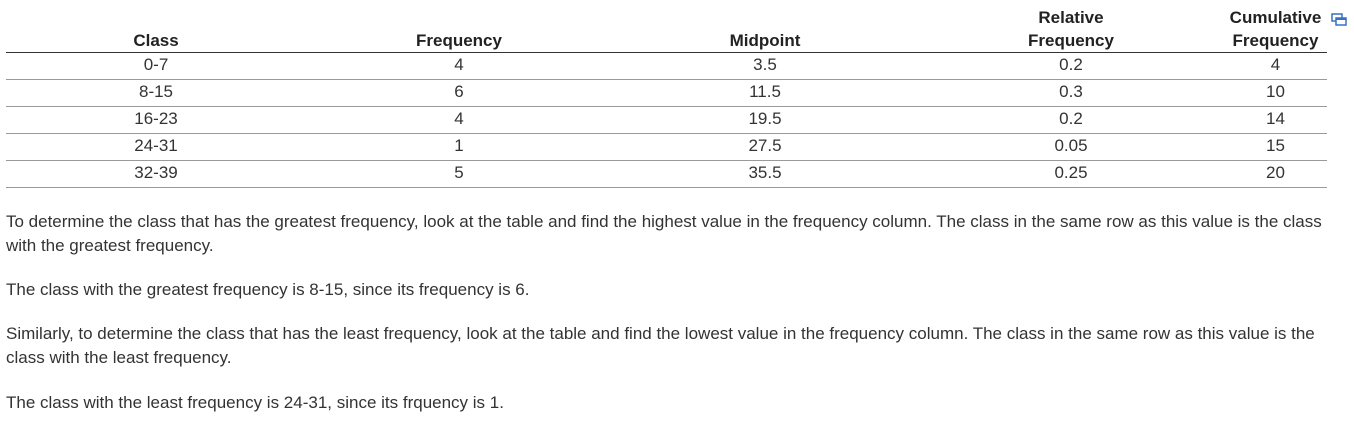  I want to click on cell-midpoint: 11.5, so click(765, 93).